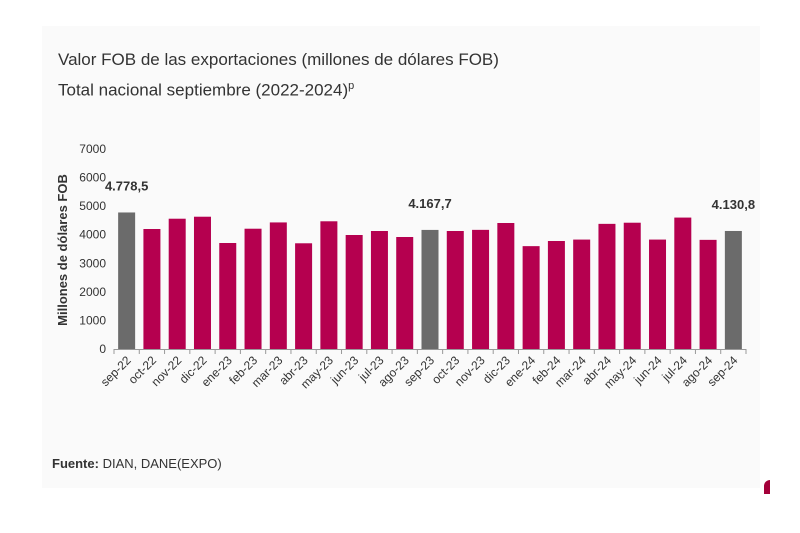  I want to click on y-axis-title-group: Millones de dólares FOB, so click(62, 250).